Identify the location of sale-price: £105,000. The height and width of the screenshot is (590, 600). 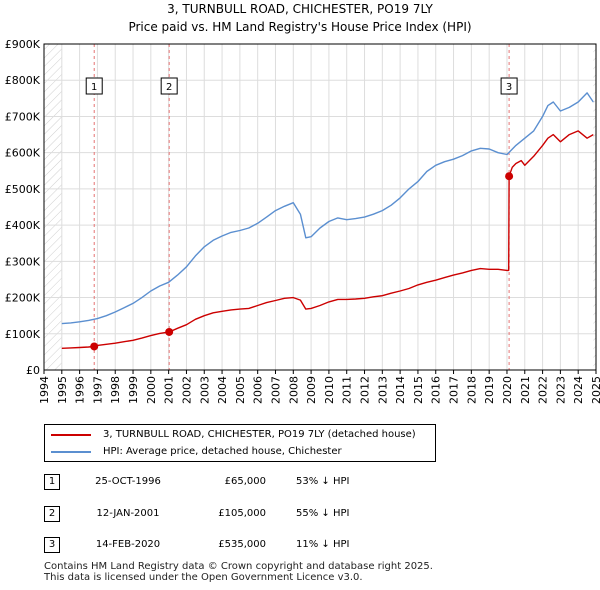
(242, 513).